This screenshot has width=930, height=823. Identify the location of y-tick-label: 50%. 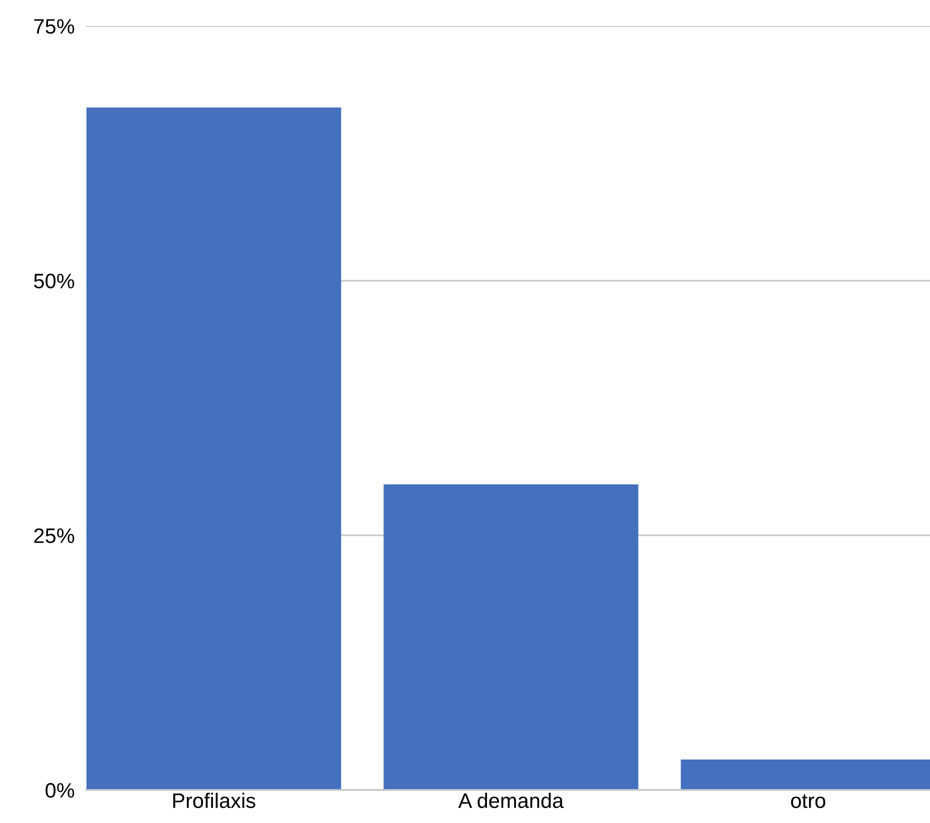
(54, 281).